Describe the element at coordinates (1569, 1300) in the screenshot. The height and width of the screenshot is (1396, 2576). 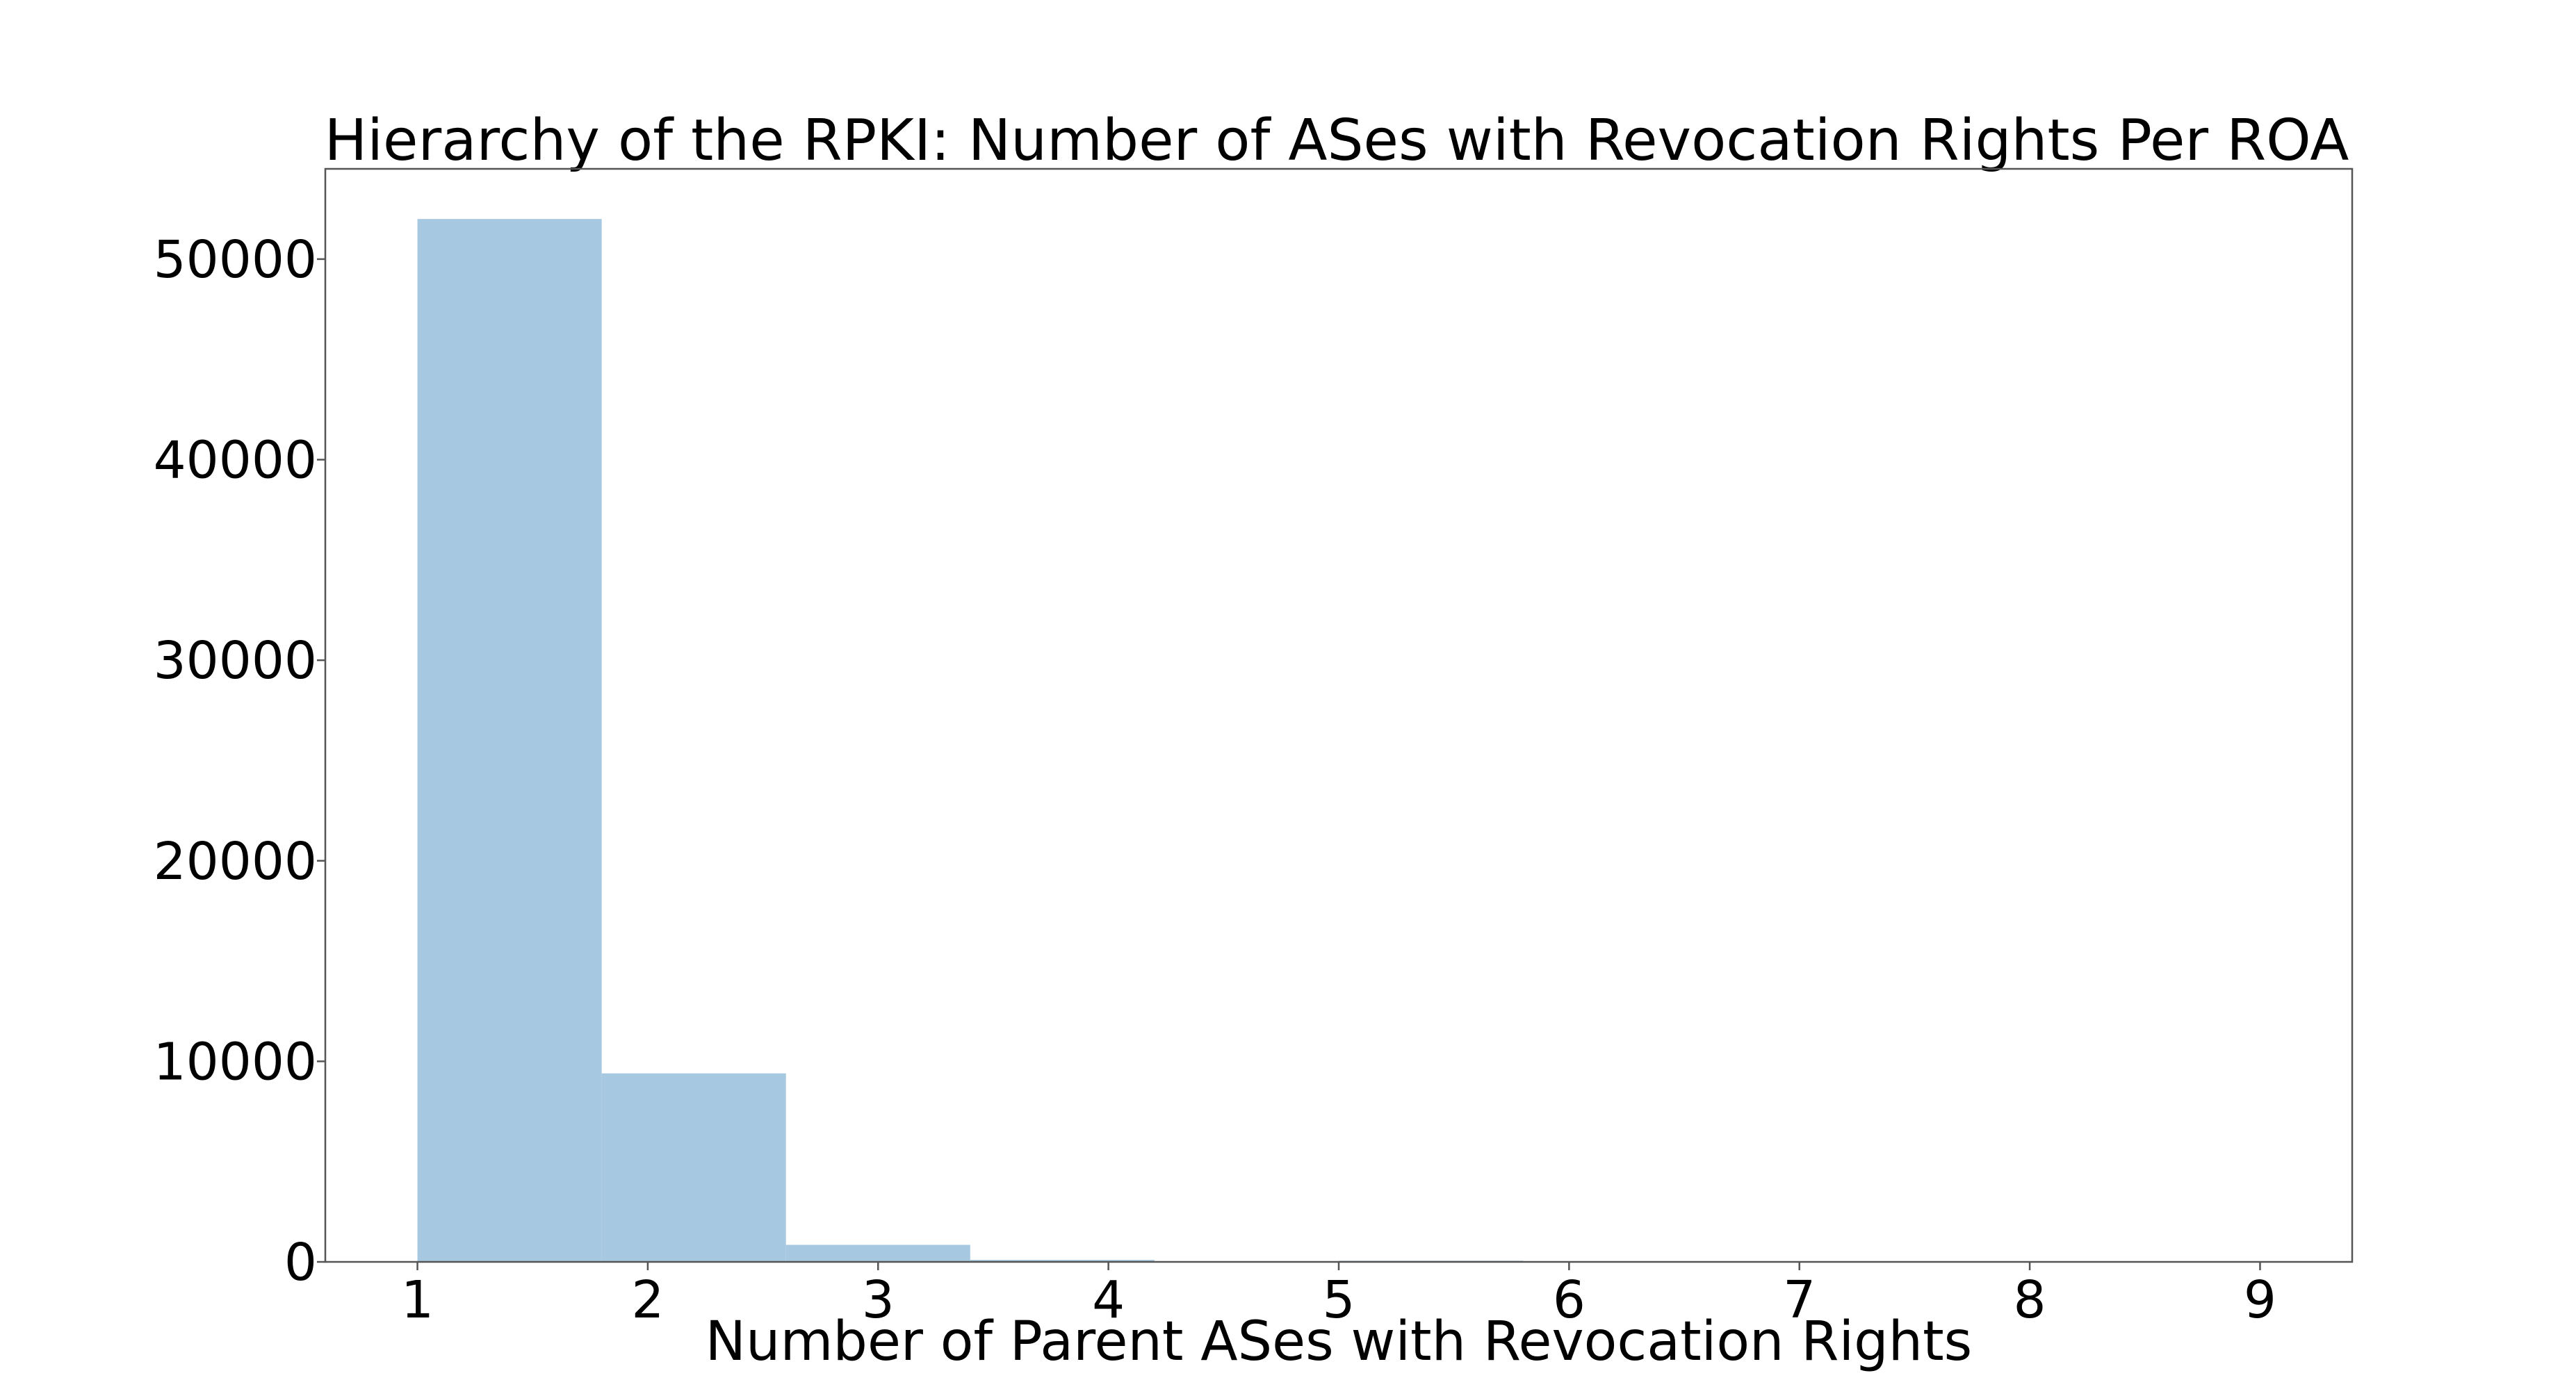
I see `x-tick-label: 6` at that location.